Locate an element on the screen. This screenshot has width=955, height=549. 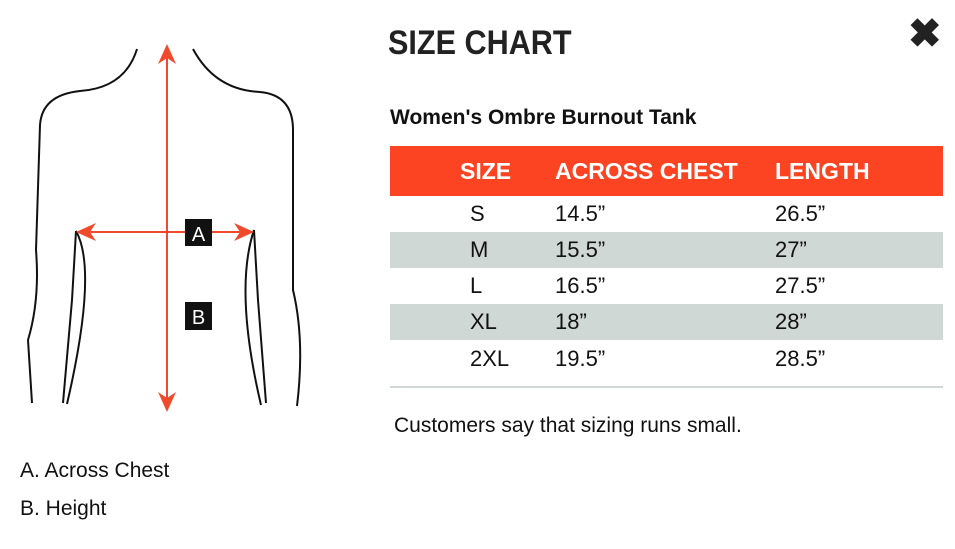
table-row: M 15.5” 27” is located at coordinates (666, 250).